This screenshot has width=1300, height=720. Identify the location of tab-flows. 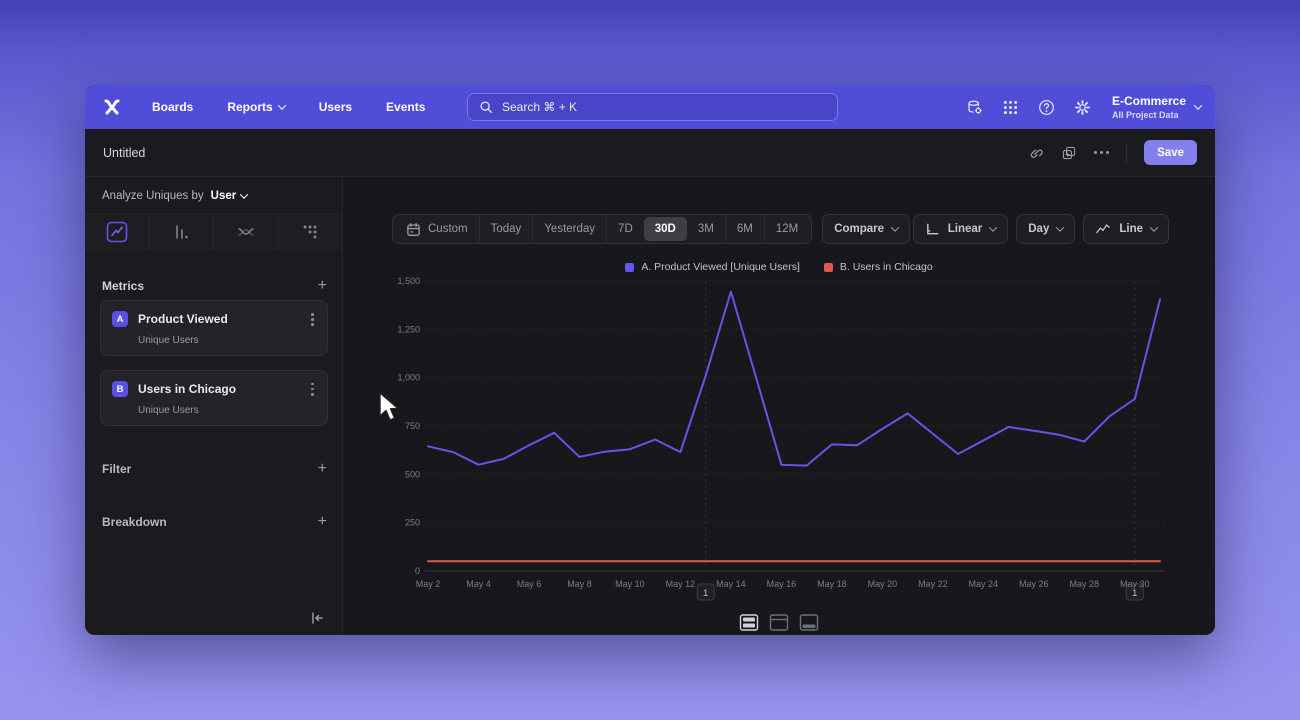
(246, 231).